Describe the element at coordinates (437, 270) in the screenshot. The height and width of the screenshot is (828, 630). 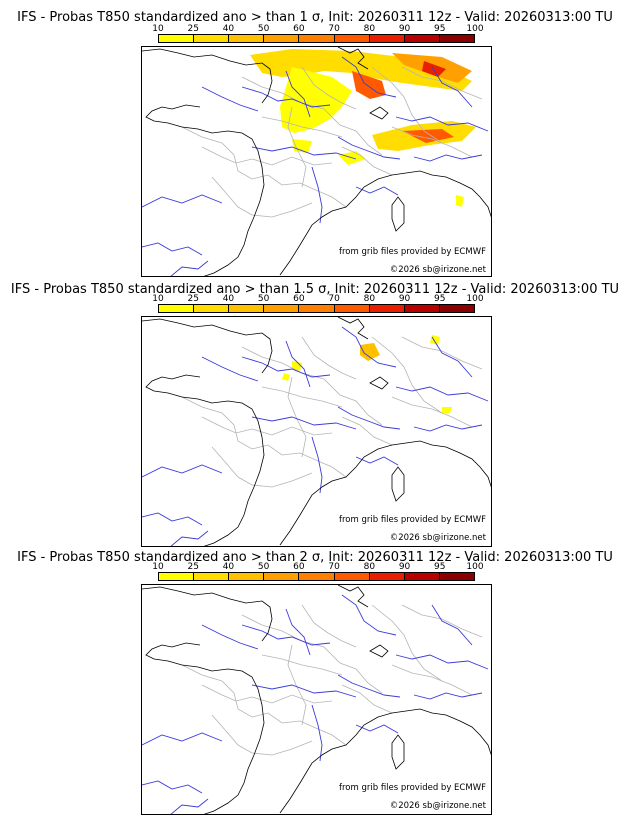
I see `credit-copyright: ©2026 sb@irizone.net` at that location.